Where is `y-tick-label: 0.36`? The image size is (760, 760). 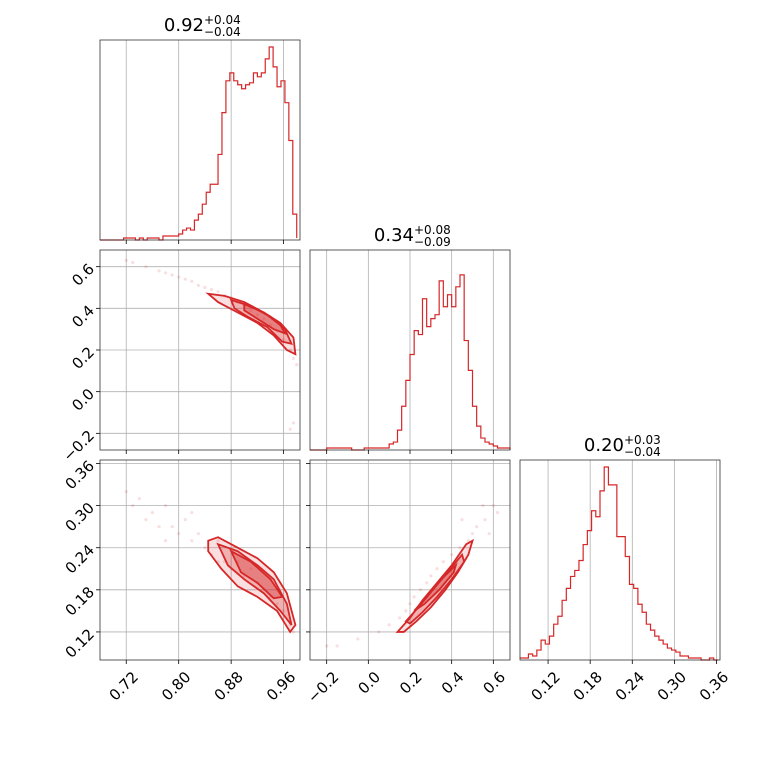 y-tick-label: 0.36 is located at coordinates (80, 475).